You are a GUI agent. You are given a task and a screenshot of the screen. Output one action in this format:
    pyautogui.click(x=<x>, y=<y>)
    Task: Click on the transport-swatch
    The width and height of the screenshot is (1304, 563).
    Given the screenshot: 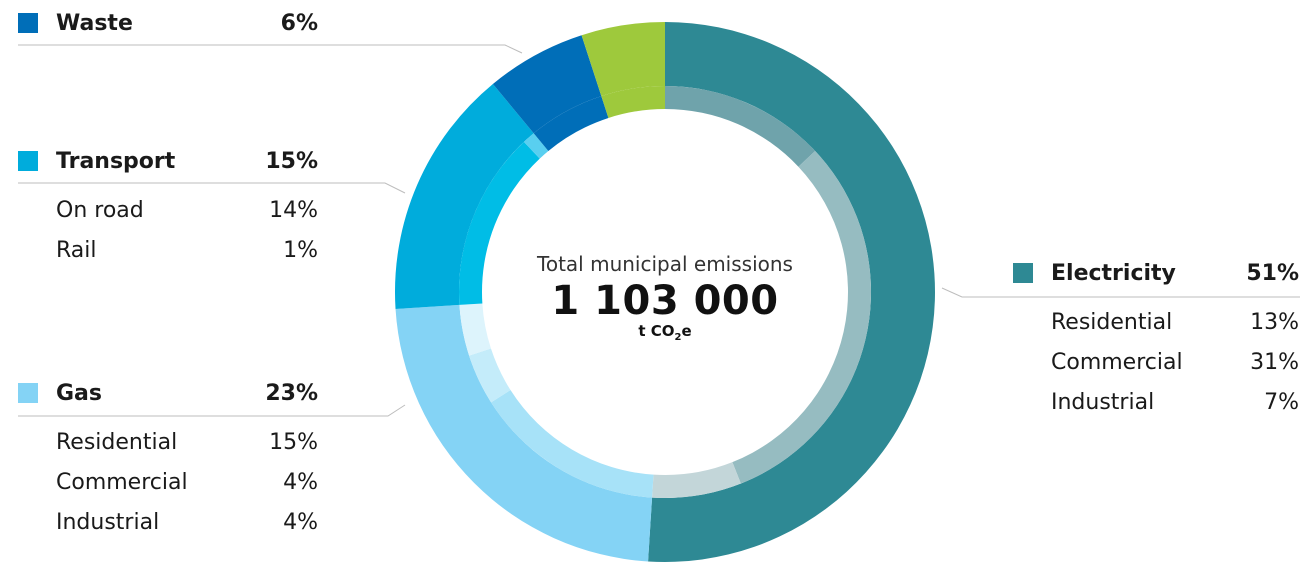 What is the action you would take?
    pyautogui.click(x=28, y=161)
    